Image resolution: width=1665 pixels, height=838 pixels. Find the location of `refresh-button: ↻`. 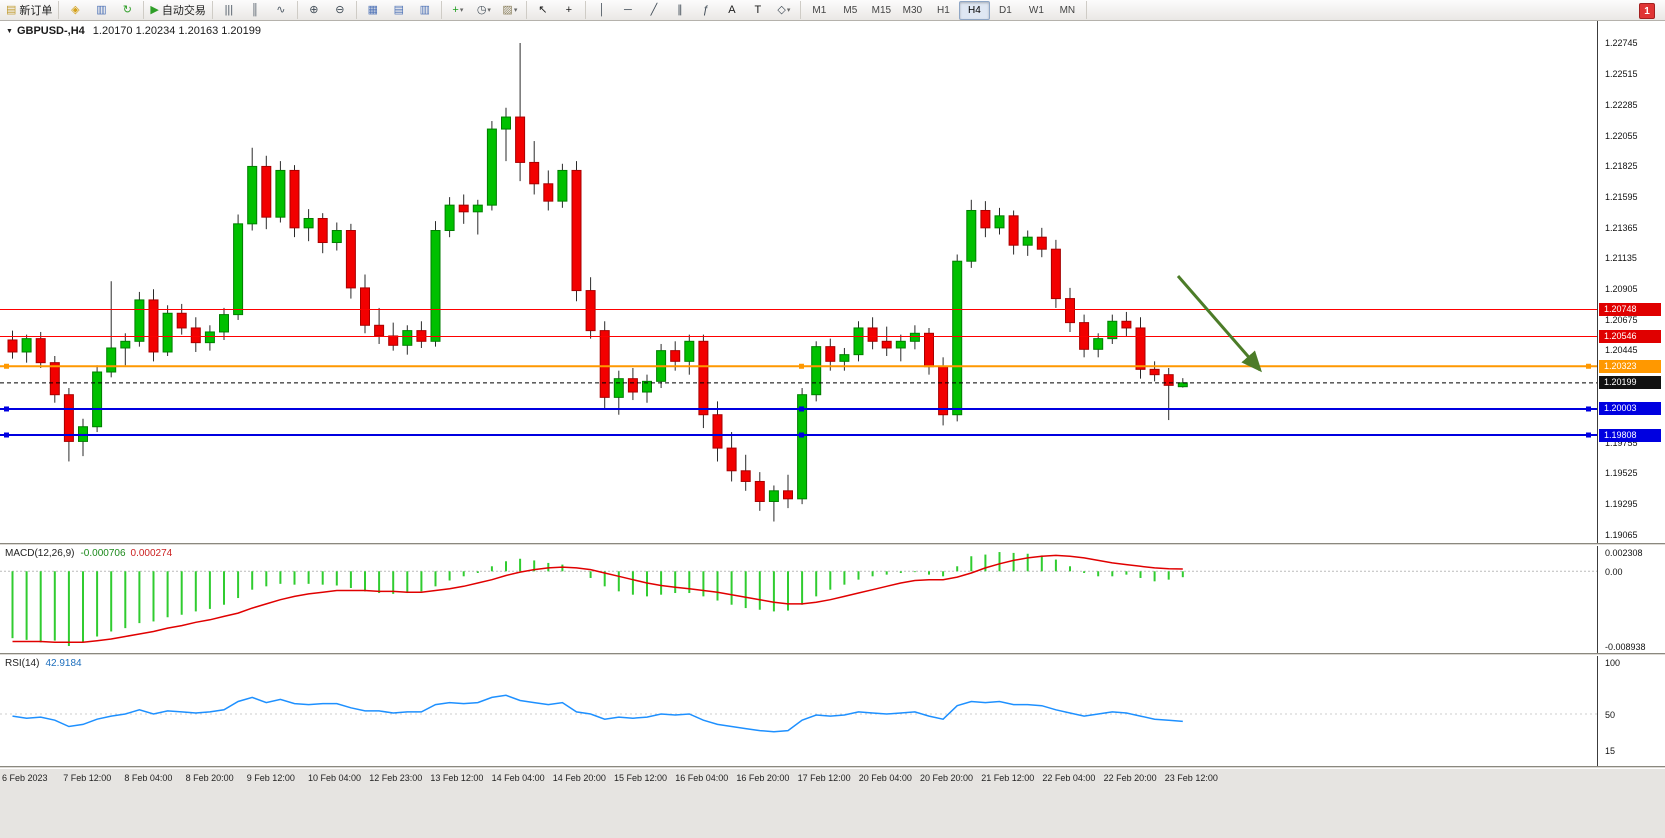

refresh-button: ↻ is located at coordinates (127, 10).